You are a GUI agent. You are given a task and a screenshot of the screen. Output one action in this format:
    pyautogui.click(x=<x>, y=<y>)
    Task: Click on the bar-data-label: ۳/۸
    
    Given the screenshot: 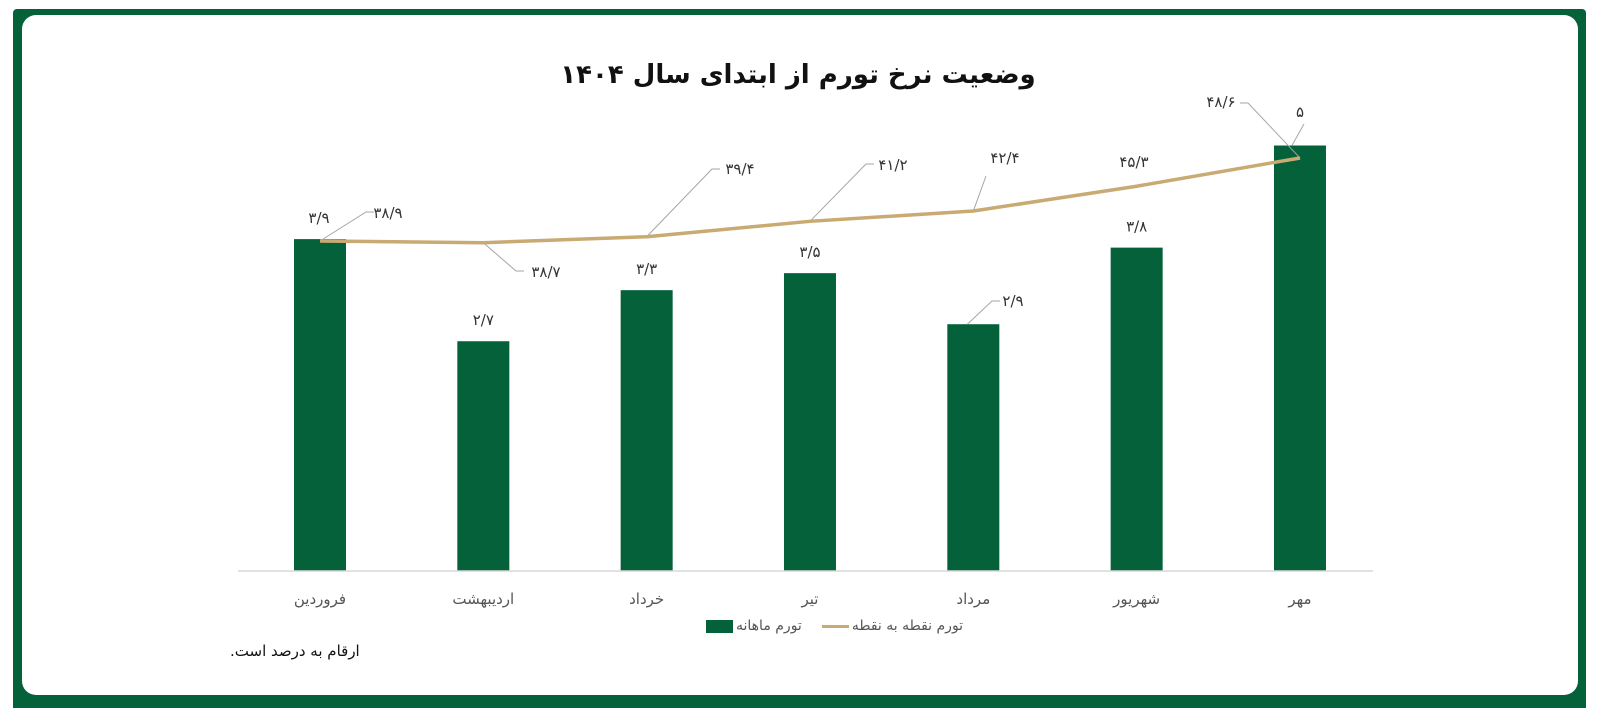 What is the action you would take?
    pyautogui.click(x=1136, y=227)
    